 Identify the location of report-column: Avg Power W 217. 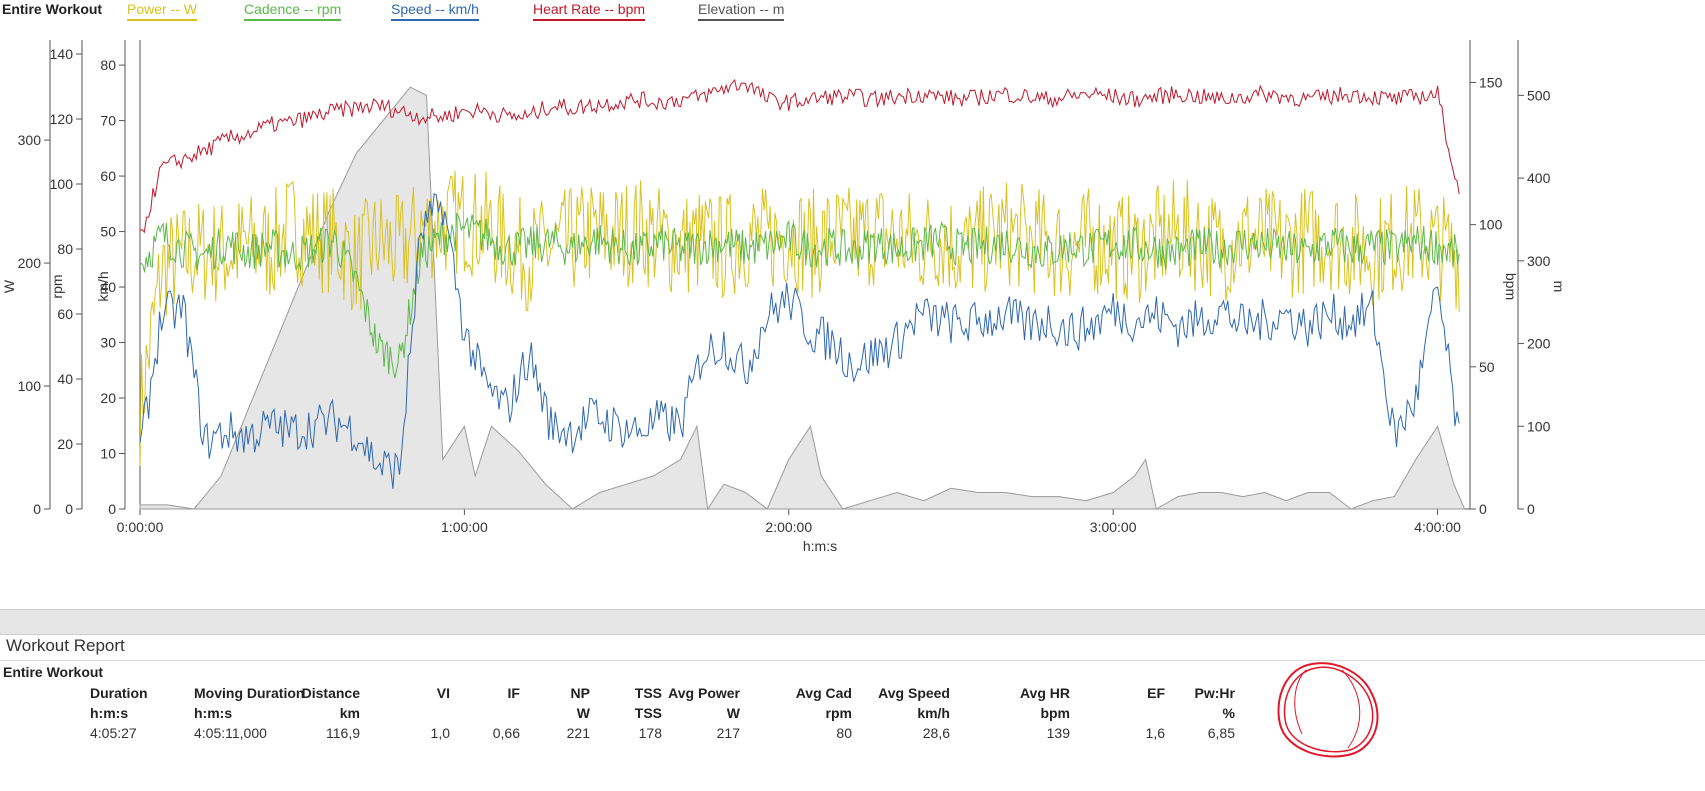
(680, 713).